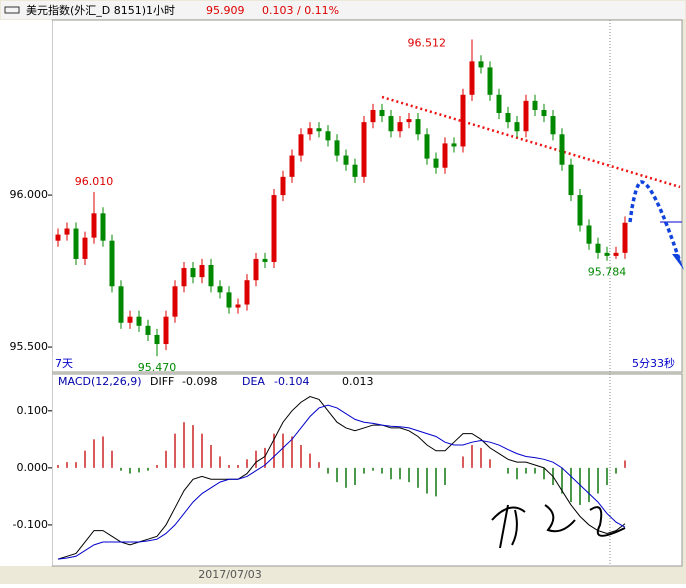 Image resolution: width=686 pixels, height=588 pixels. Describe the element at coordinates (157, 367) in the screenshot. I see `extreme-label: 95.470` at that location.